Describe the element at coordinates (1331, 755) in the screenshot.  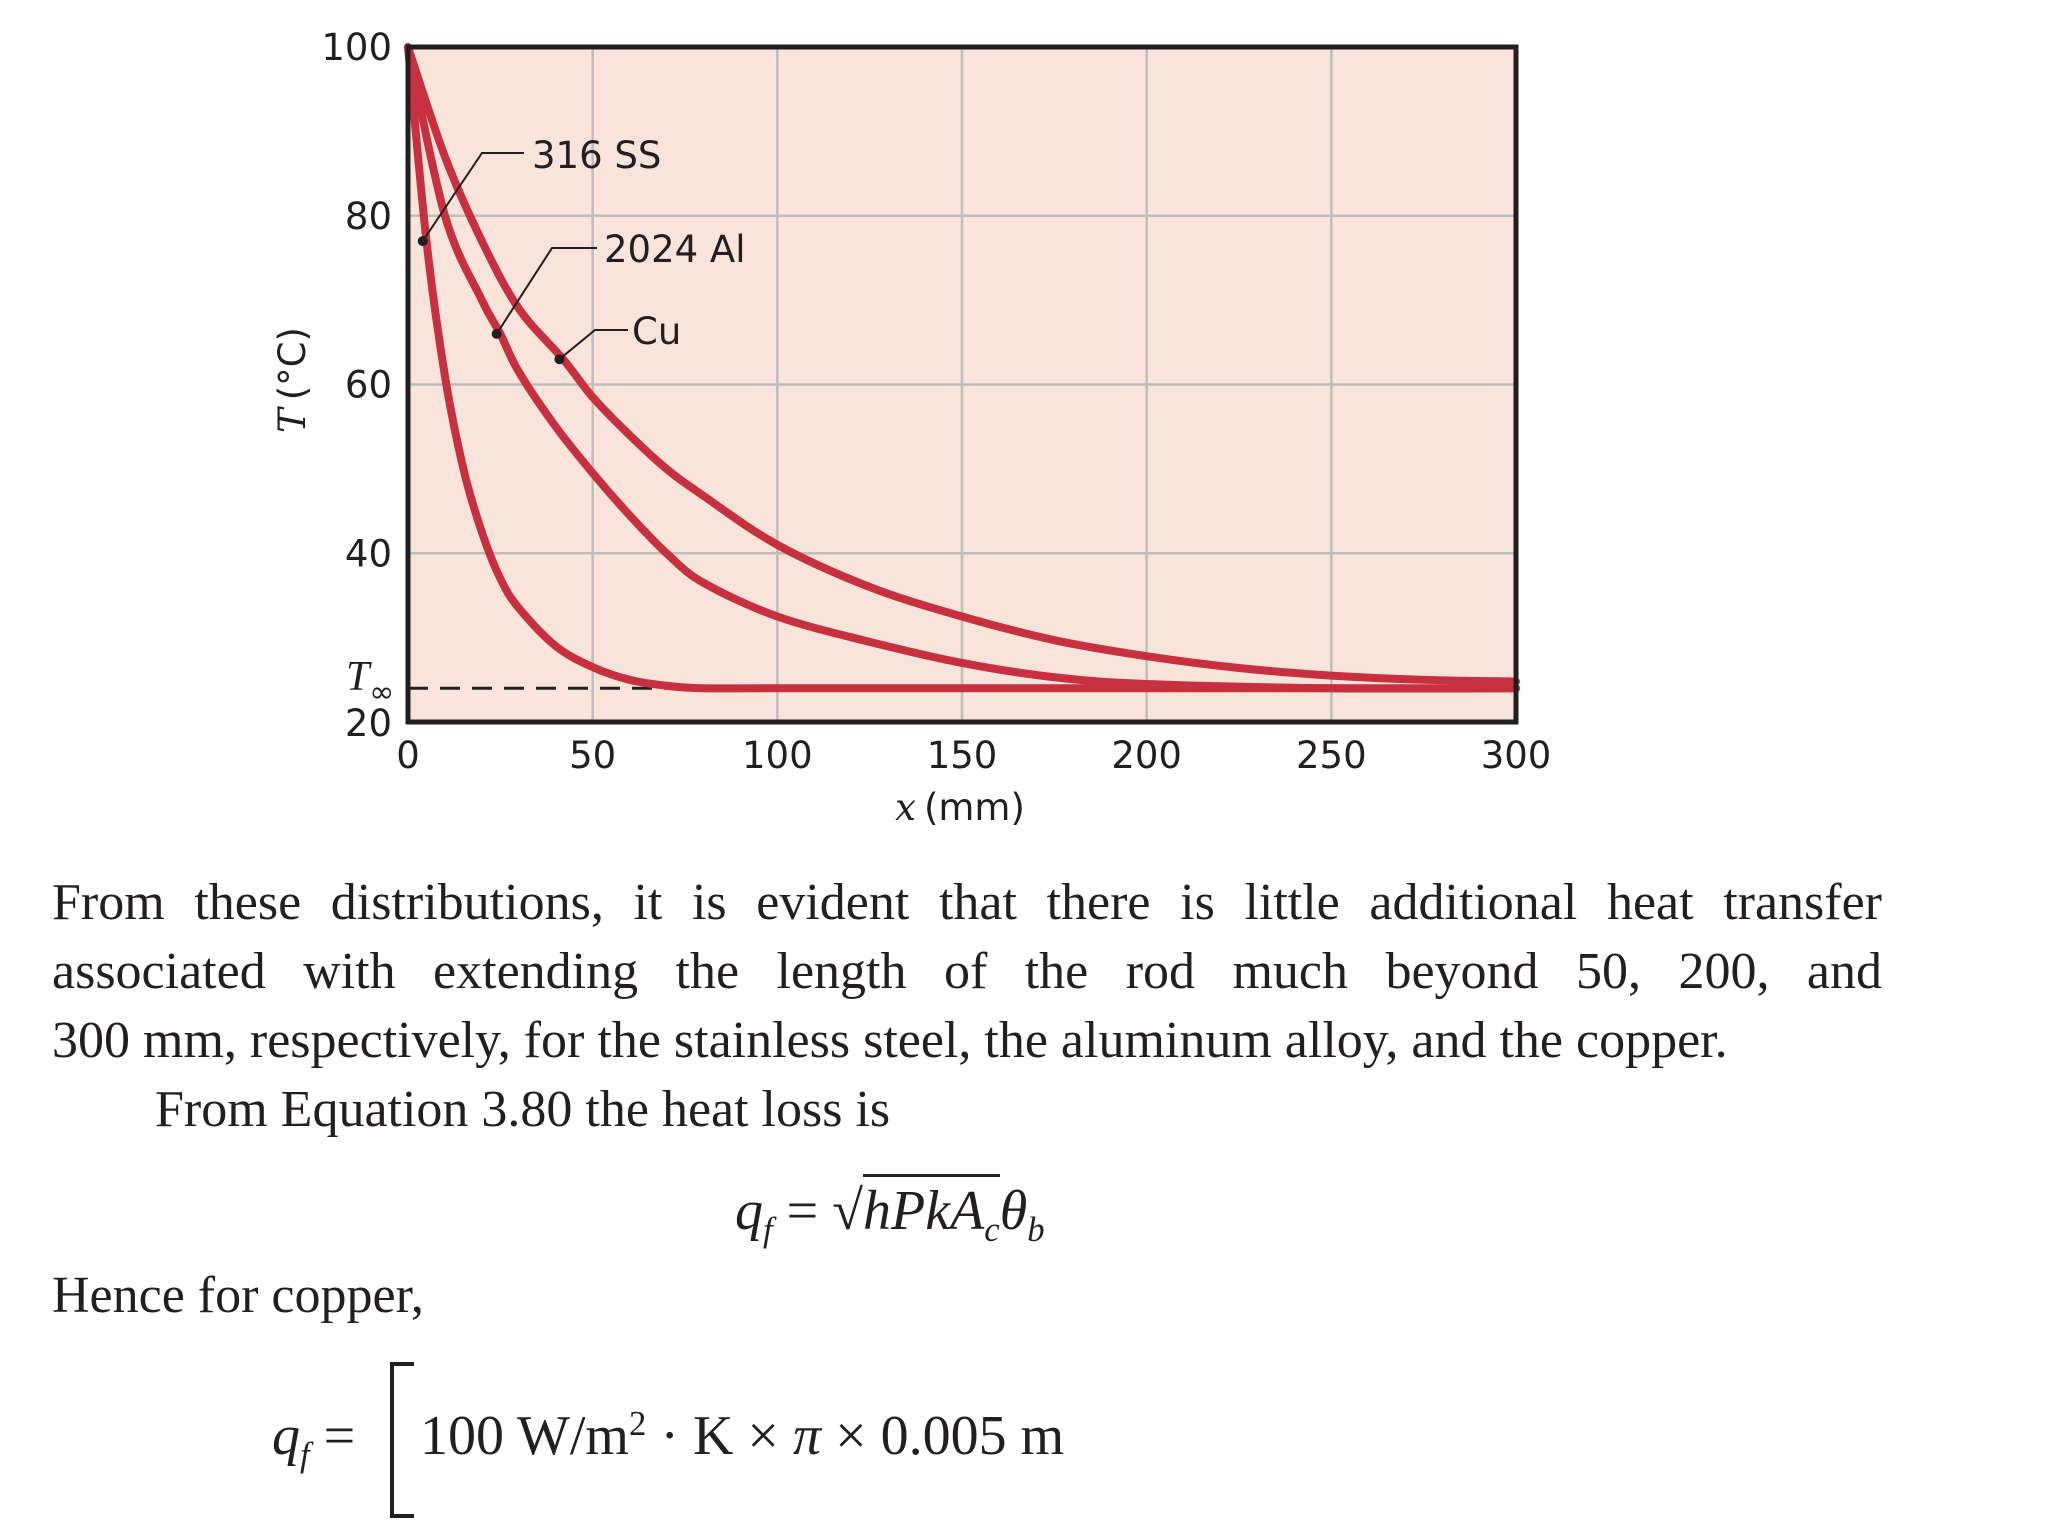
I see `x-tick-label: 250` at that location.